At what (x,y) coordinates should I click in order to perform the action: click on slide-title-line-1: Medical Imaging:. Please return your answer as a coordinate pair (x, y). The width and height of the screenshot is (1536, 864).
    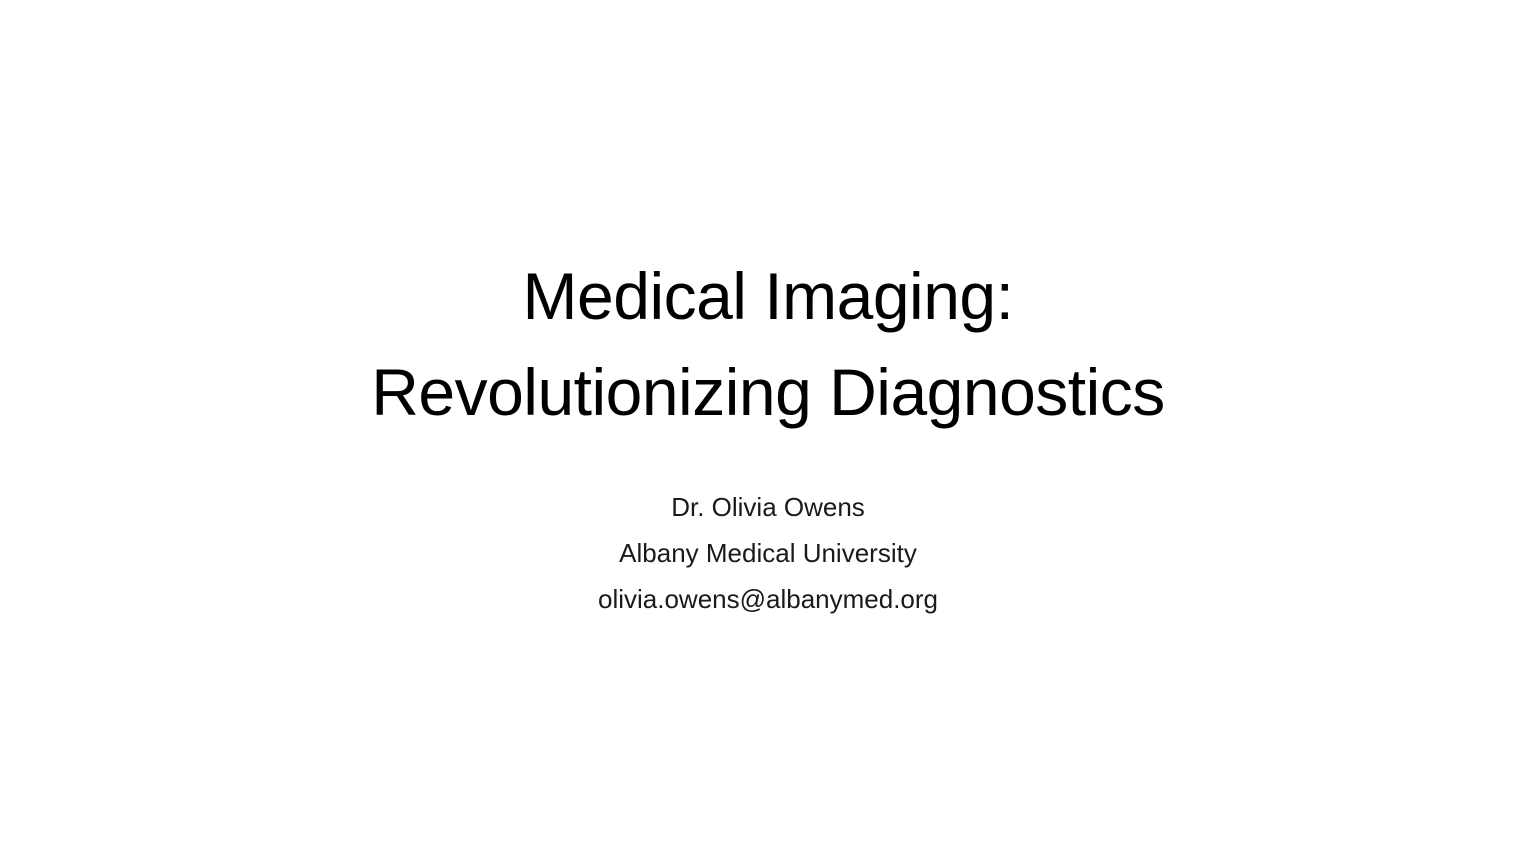
    Looking at the image, I should click on (768, 296).